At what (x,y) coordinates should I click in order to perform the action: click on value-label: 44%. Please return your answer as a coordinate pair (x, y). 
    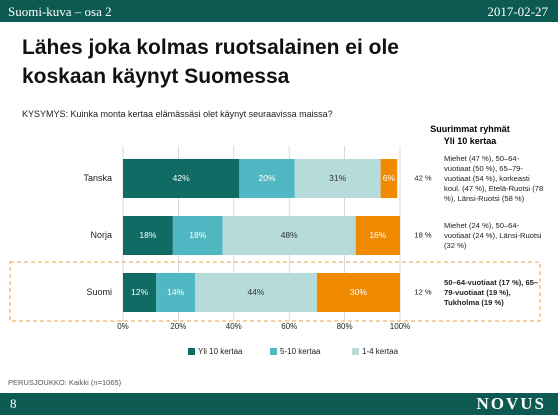
    Looking at the image, I should click on (255, 292).